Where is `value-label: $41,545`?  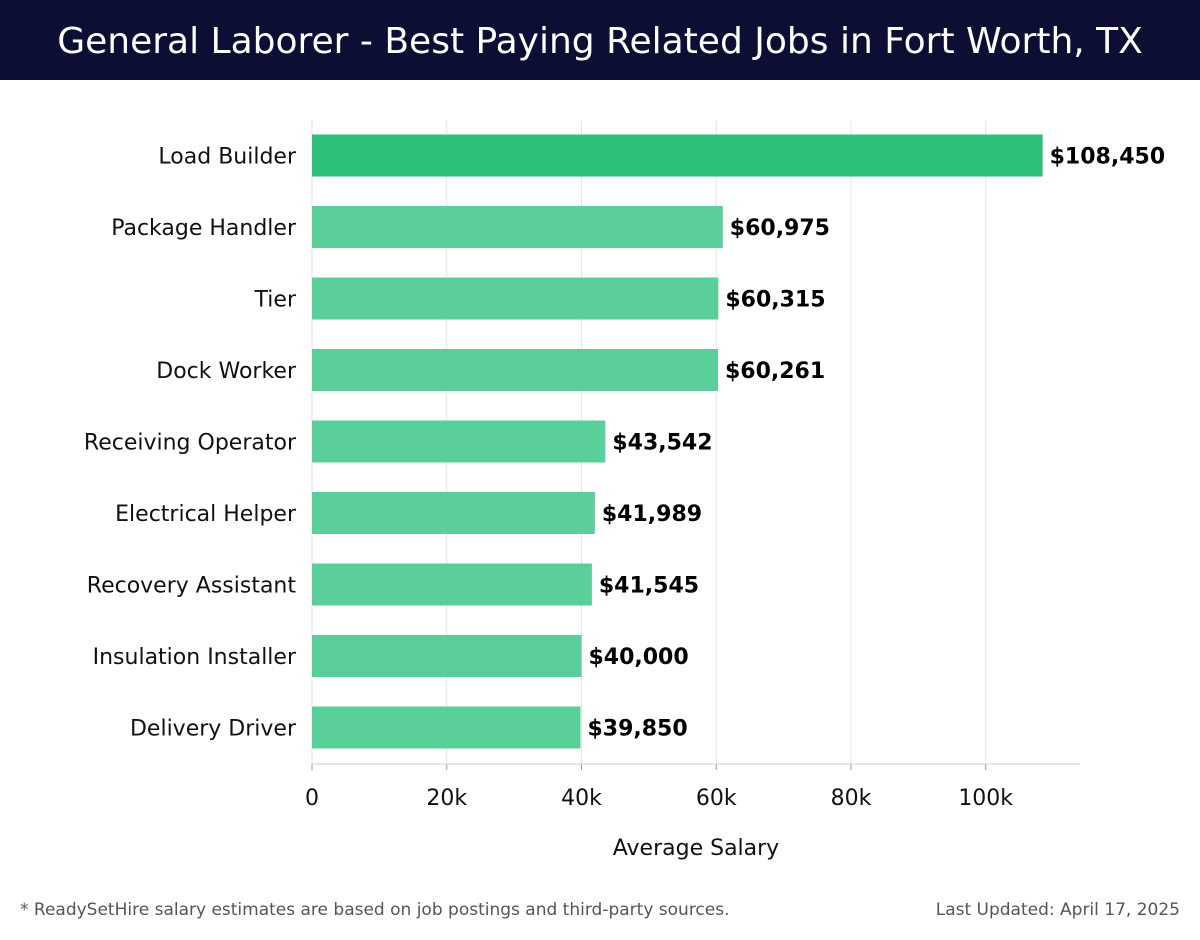 value-label: $41,545 is located at coordinates (649, 586).